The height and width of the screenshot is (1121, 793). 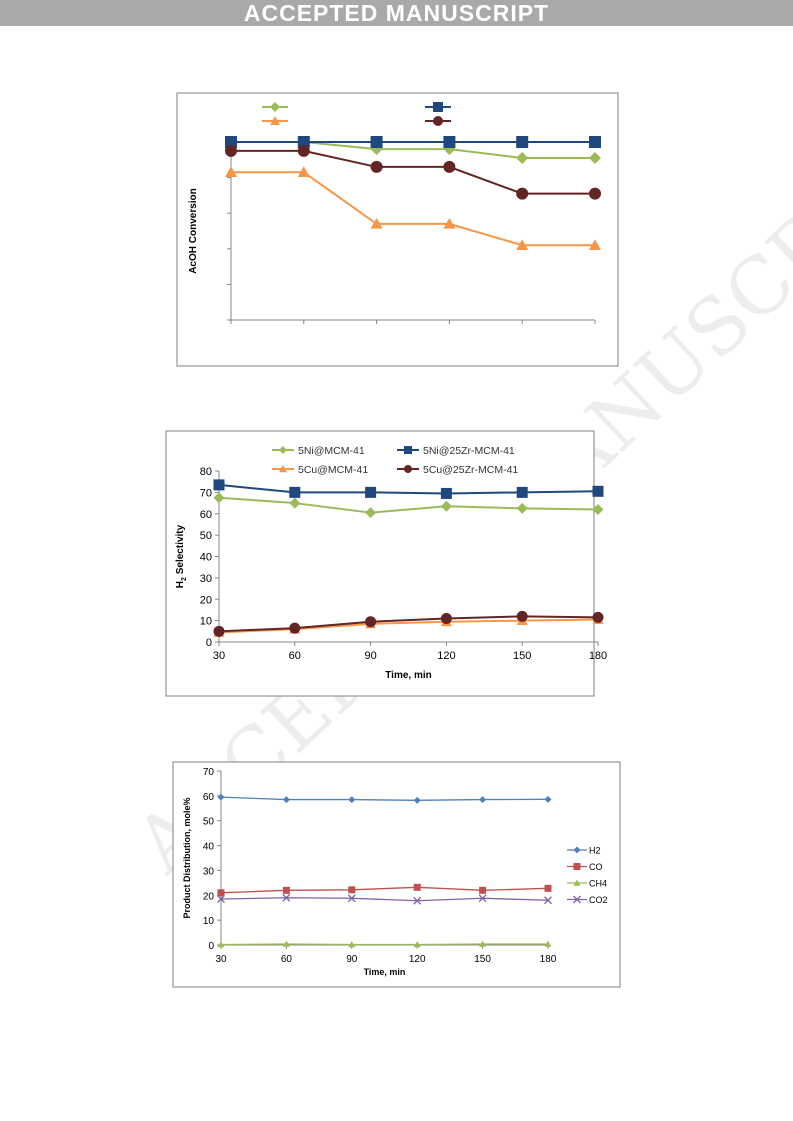 I want to click on chart-2-legend-entry-4: 5Cu@25Zr-MCM-41, so click(x=457, y=470).